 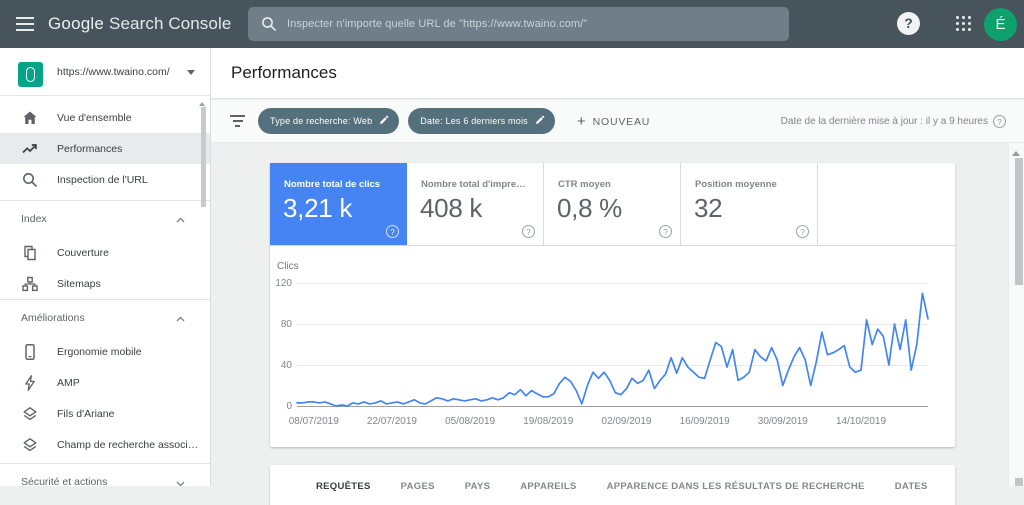 What do you see at coordinates (963, 23) in the screenshot?
I see `apps-grid-icon` at bounding box center [963, 23].